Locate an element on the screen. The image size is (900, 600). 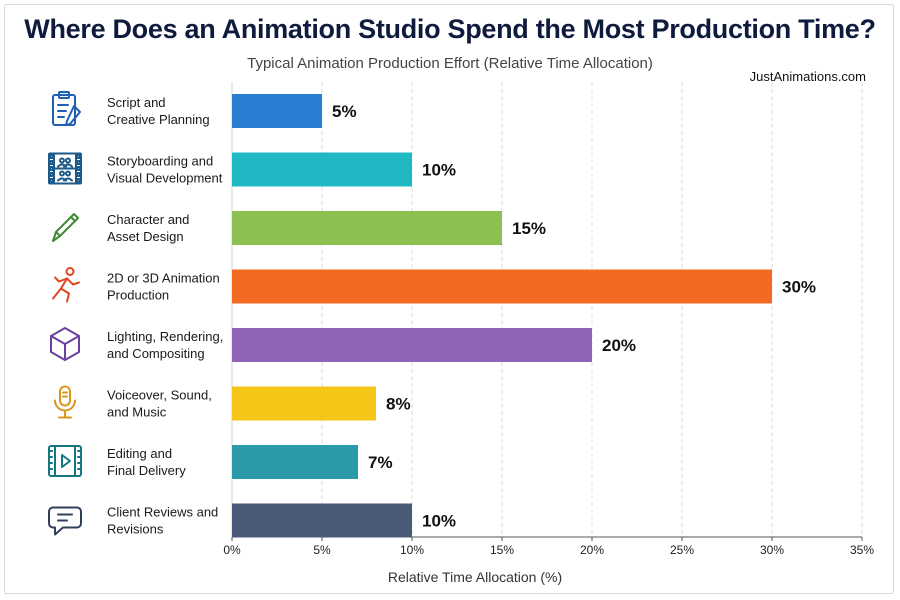
category-label: and Compositing is located at coordinates (156, 353).